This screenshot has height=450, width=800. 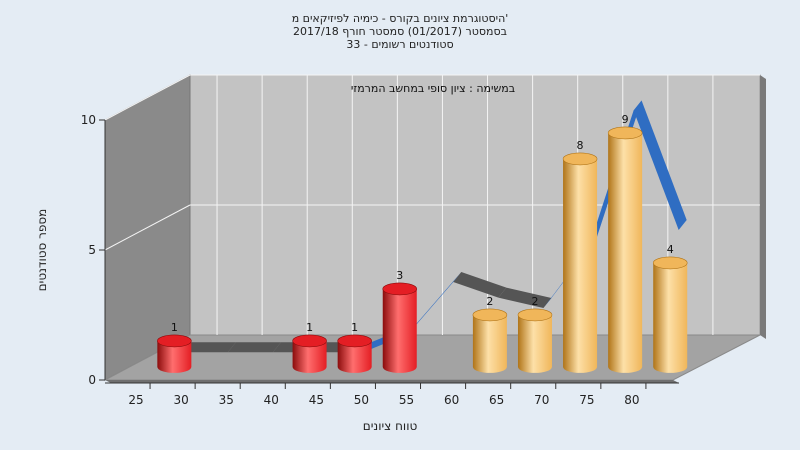 What do you see at coordinates (180, 400) in the screenshot?
I see `x-tick-label: 30` at bounding box center [180, 400].